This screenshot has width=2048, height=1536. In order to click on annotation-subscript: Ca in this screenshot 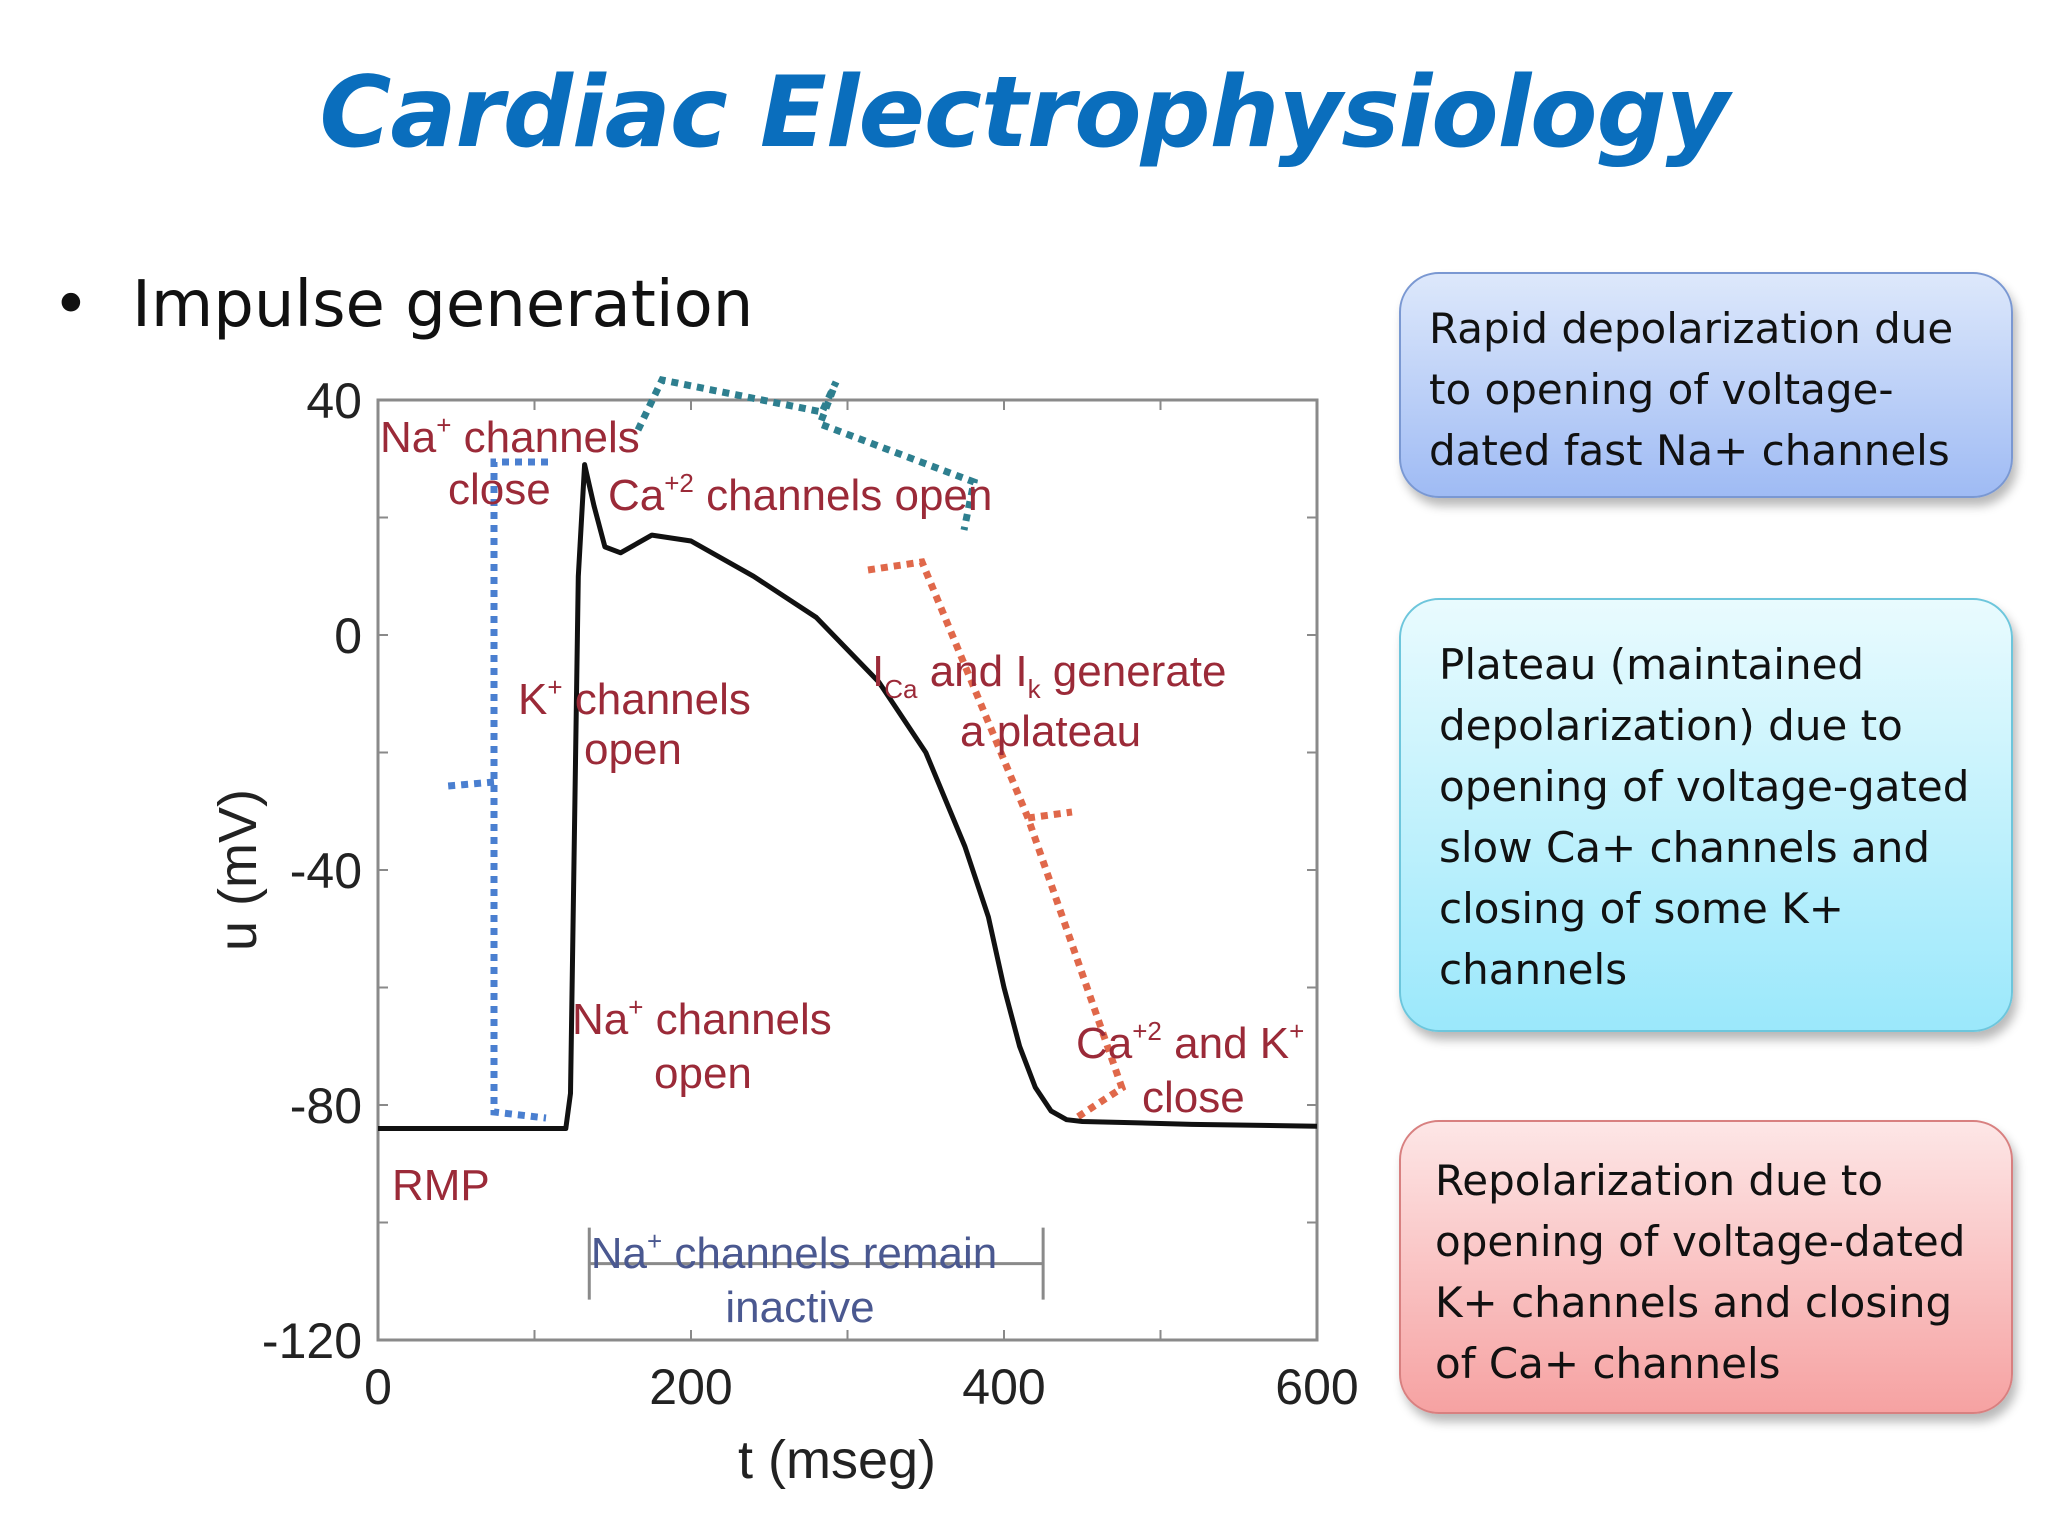, I will do `click(901, 689)`.